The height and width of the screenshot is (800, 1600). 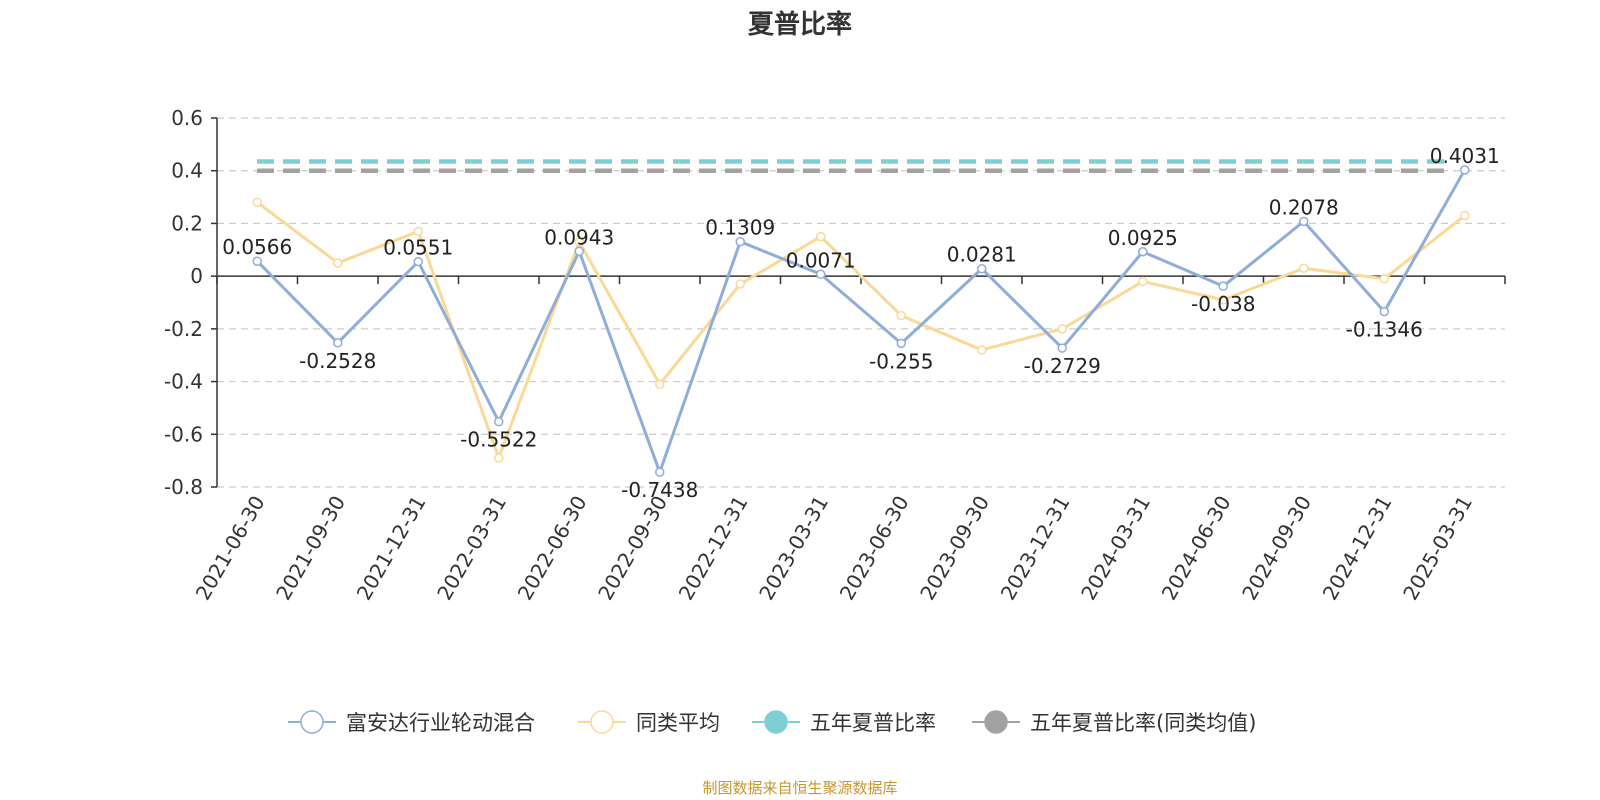 I want to click on x-tick-label: 2024-09-30, so click(x=1276, y=548).